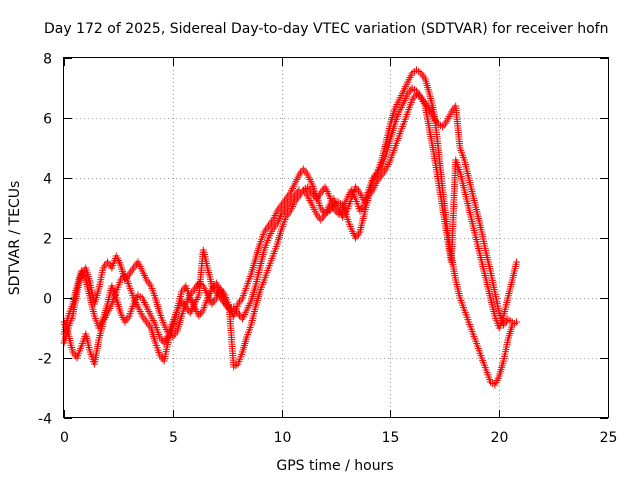  I want to click on x-tick-label: 15, so click(391, 438).